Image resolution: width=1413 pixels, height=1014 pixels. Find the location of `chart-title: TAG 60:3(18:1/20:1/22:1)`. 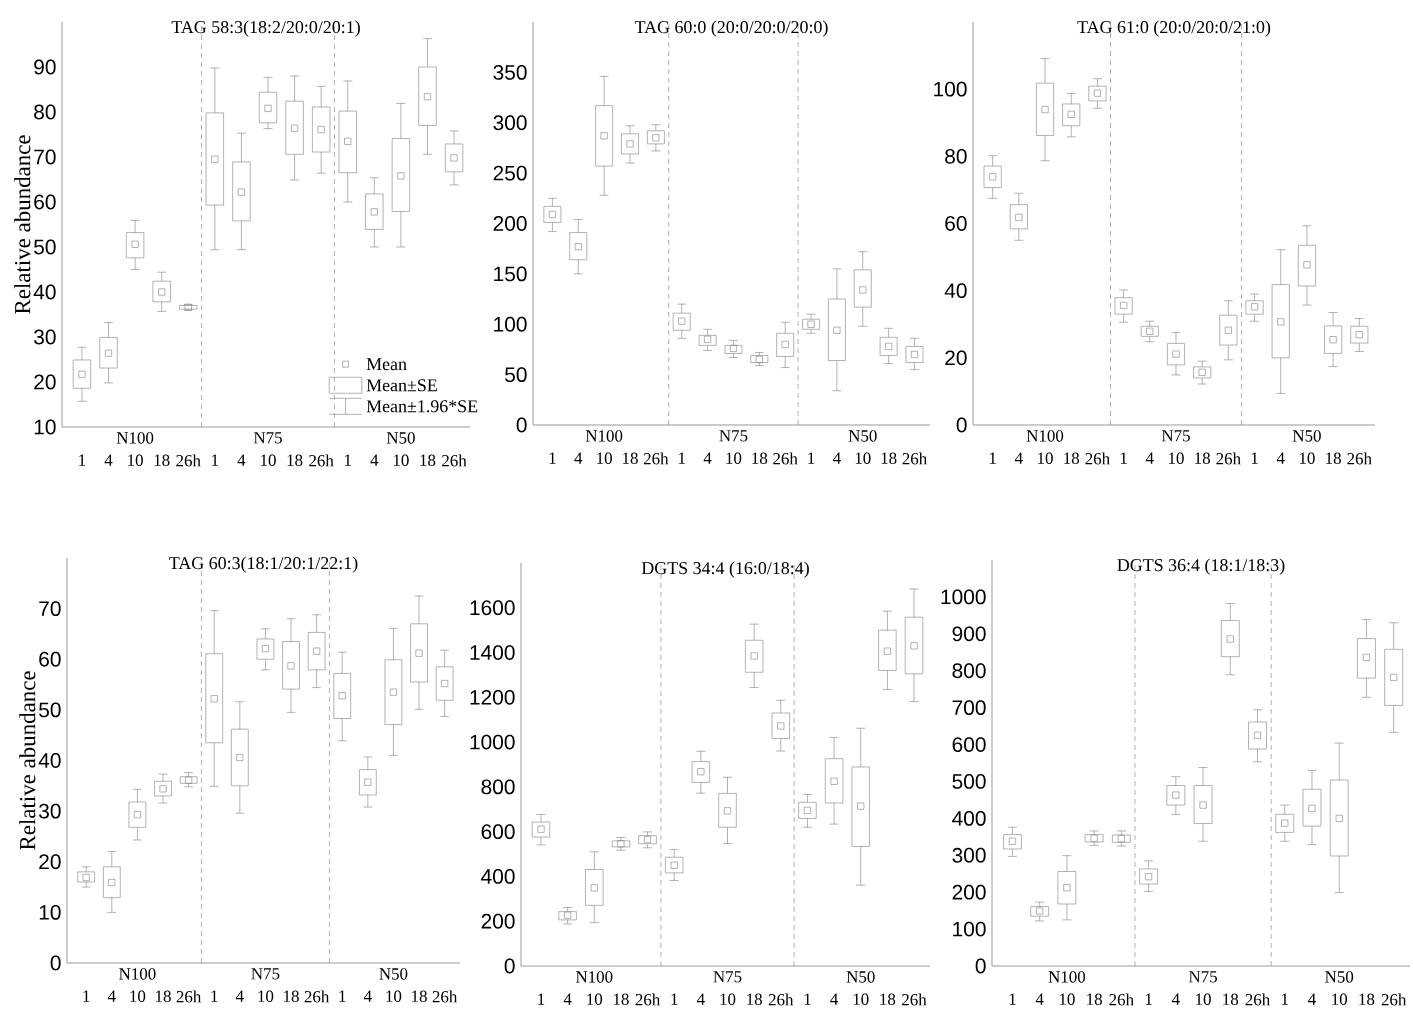

chart-title: TAG 60:3(18:1/20:1/22:1) is located at coordinates (263, 564).